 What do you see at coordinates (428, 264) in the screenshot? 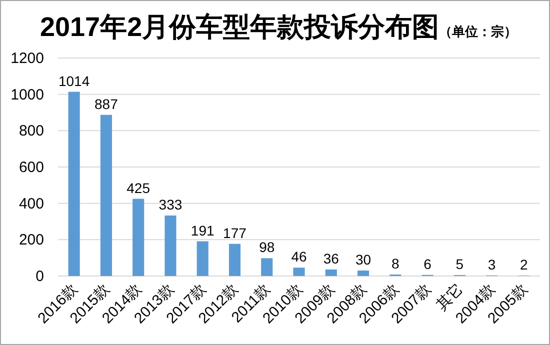
I see `data-label: 6` at bounding box center [428, 264].